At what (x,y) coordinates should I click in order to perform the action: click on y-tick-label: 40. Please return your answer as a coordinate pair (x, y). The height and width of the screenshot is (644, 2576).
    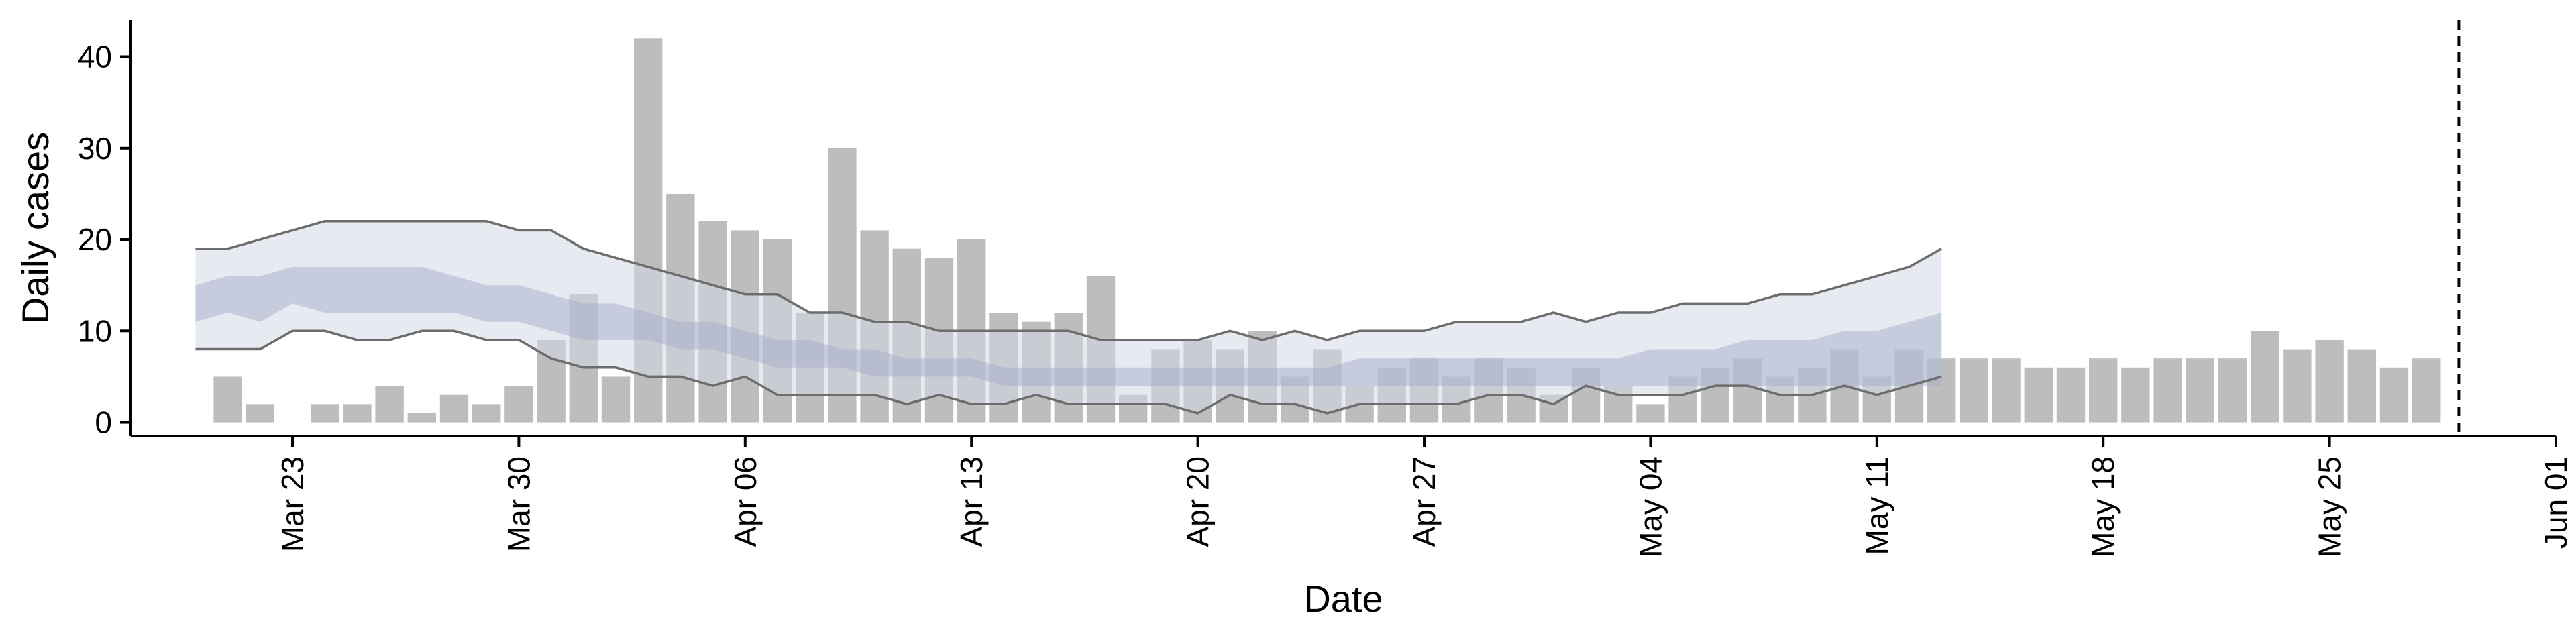
    Looking at the image, I should click on (95, 57).